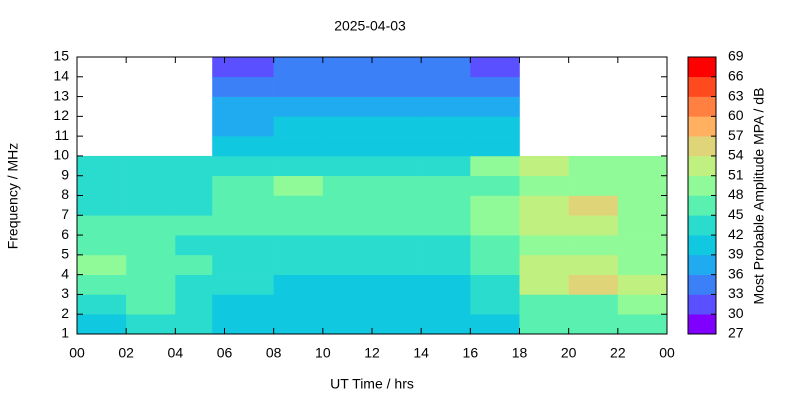 The image size is (800, 400). I want to click on y-tick-label: 15, so click(61, 56).